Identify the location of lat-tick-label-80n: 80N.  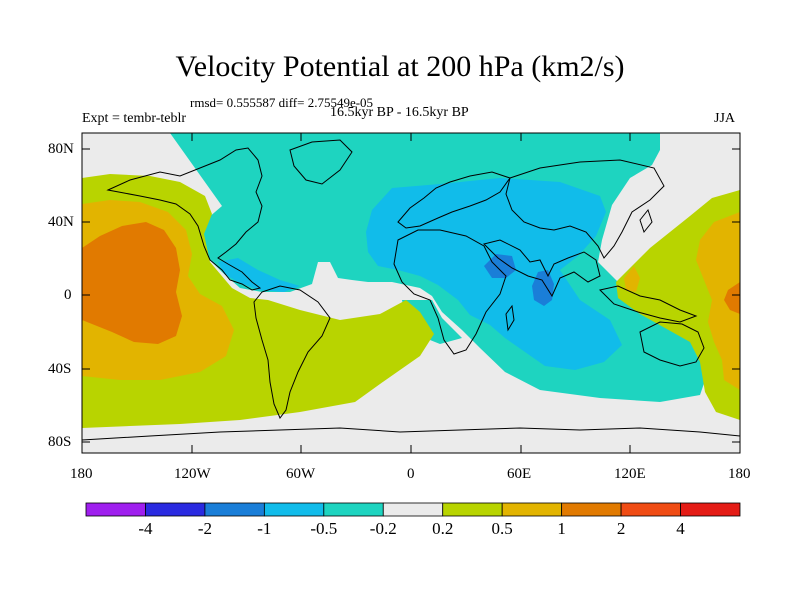
(61, 149).